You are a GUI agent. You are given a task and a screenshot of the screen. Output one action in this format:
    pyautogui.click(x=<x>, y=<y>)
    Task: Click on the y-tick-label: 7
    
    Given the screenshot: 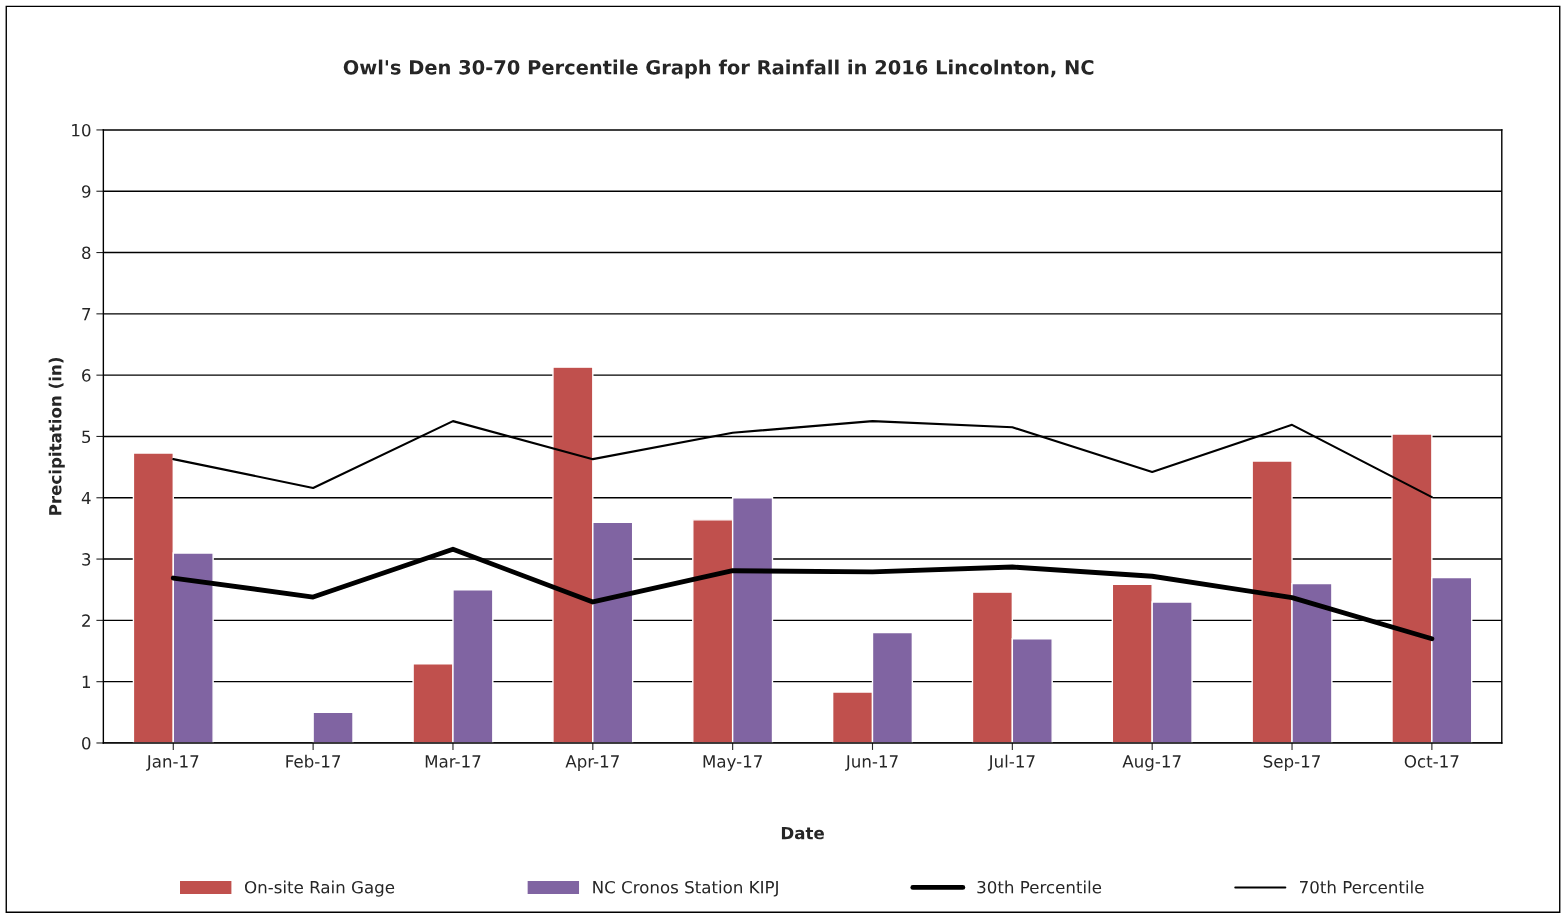 What is the action you would take?
    pyautogui.click(x=86, y=314)
    